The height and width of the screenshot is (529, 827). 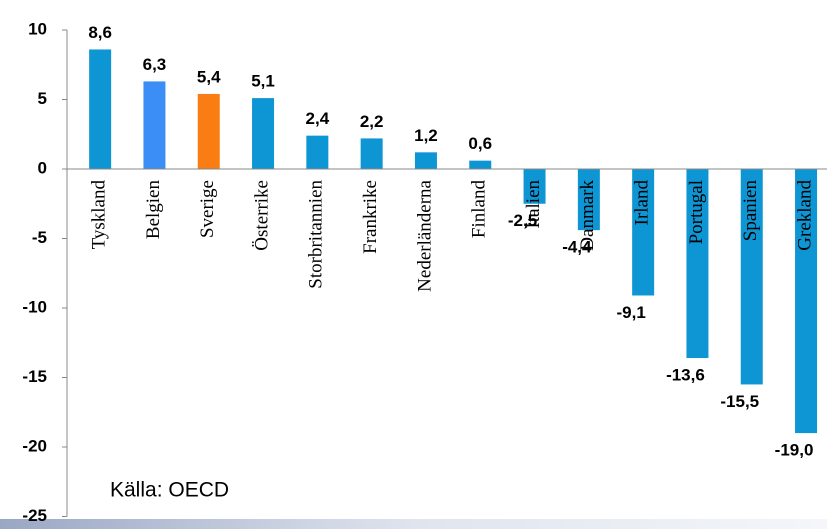 I want to click on y-tick-label: 5, so click(x=42, y=98).